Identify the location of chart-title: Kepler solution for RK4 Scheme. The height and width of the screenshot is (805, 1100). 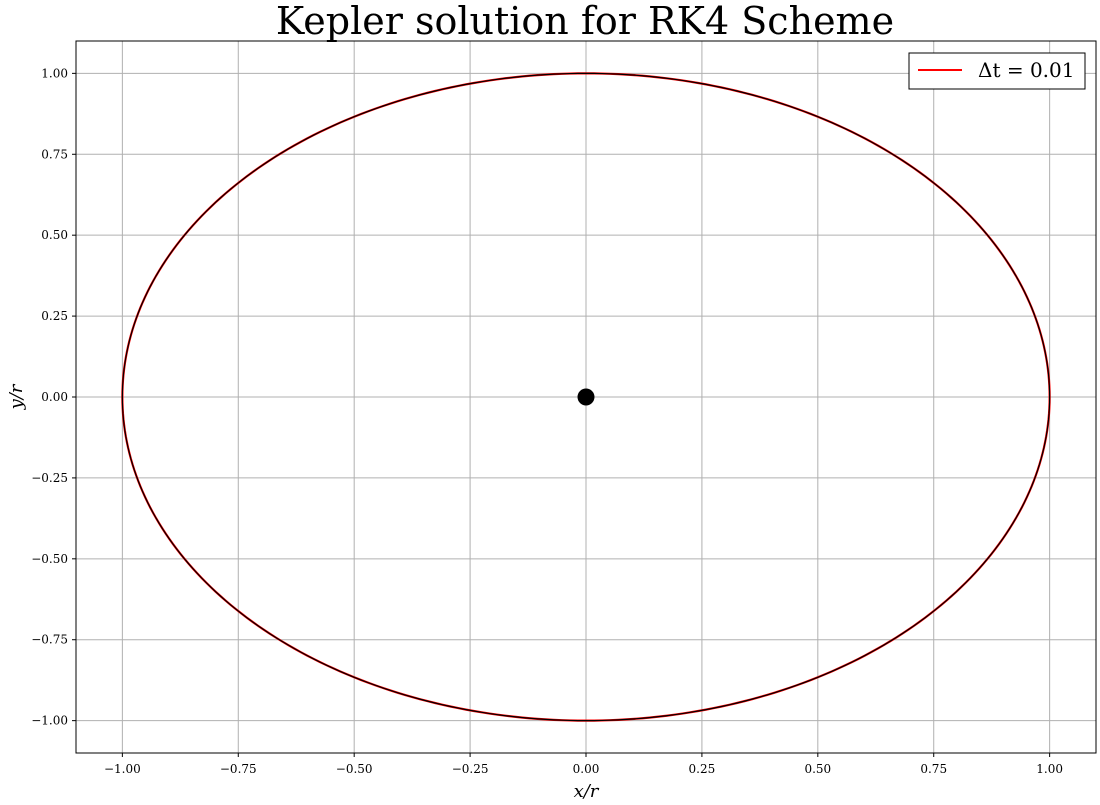
(585, 21).